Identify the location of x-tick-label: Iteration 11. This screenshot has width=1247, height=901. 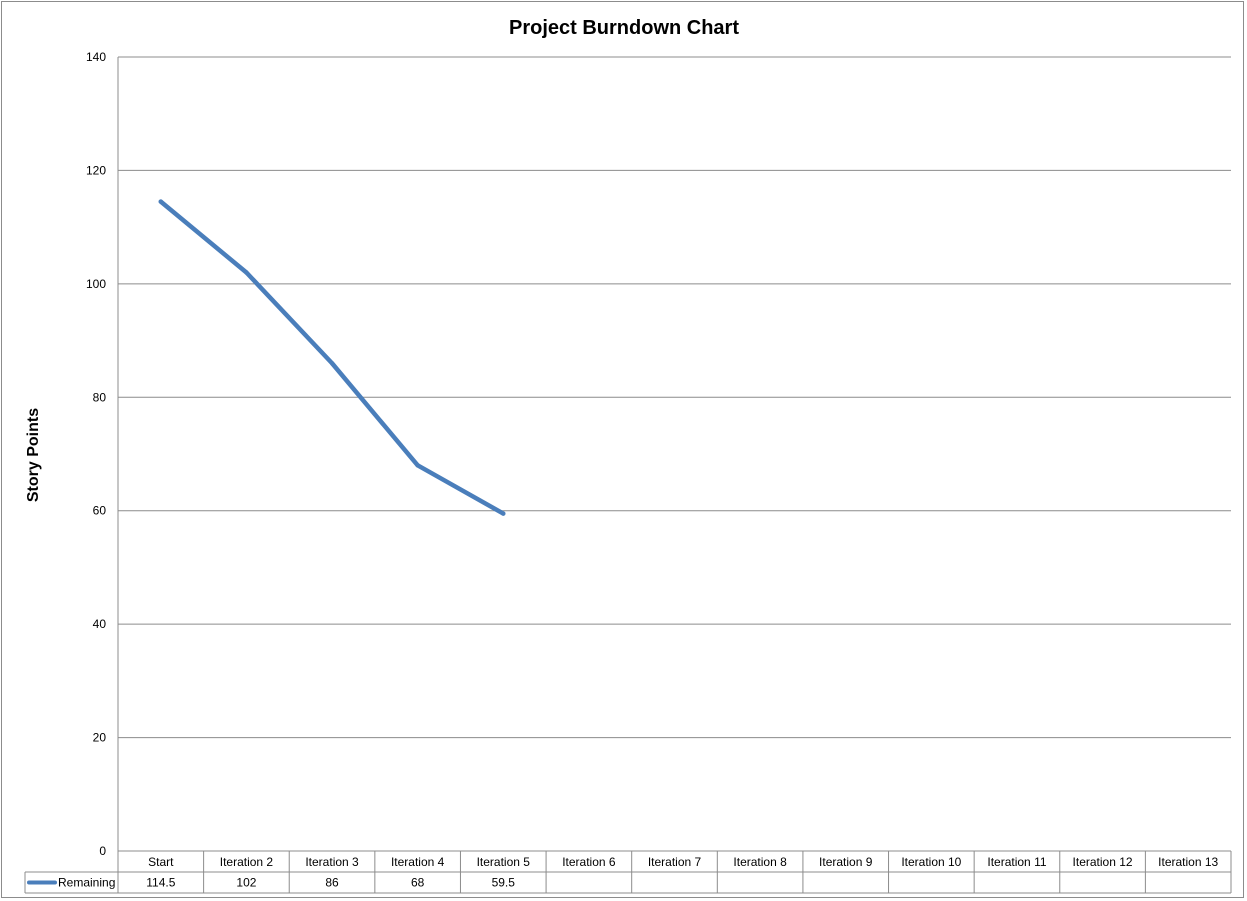
(1016, 862).